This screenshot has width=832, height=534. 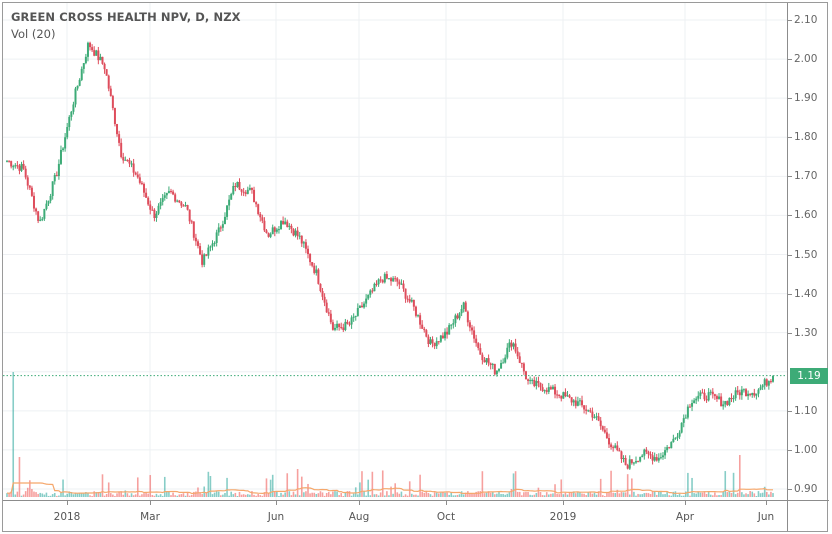 What do you see at coordinates (806, 20) in the screenshot?
I see `price-tick-label: 2.10` at bounding box center [806, 20].